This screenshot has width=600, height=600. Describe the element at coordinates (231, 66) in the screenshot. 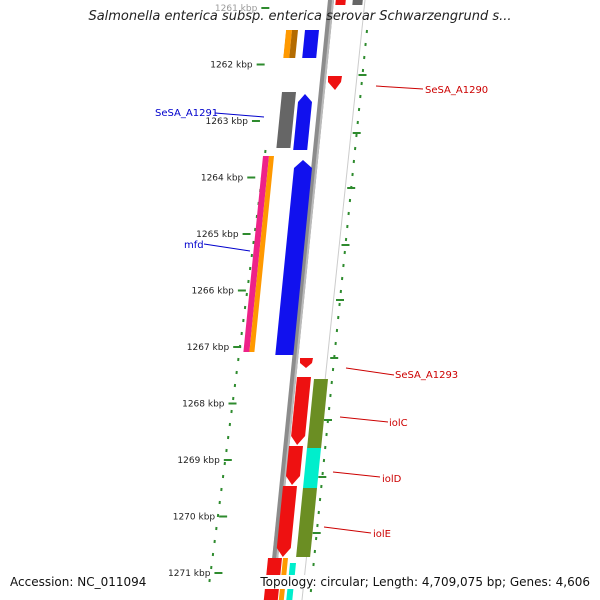

I see `tick-label: 1262 kbp` at that location.